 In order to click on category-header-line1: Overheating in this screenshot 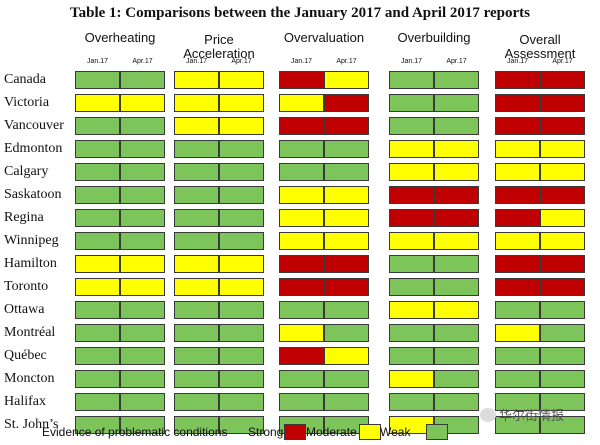, I will do `click(120, 37)`.